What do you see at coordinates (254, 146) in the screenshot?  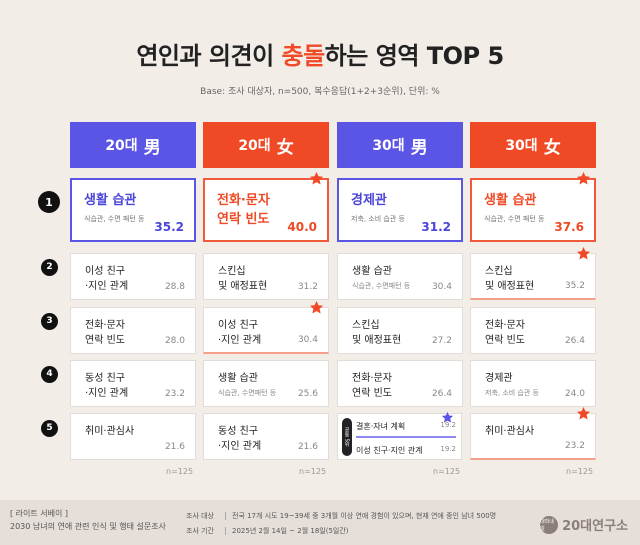 I see `column-age: 20대` at bounding box center [254, 146].